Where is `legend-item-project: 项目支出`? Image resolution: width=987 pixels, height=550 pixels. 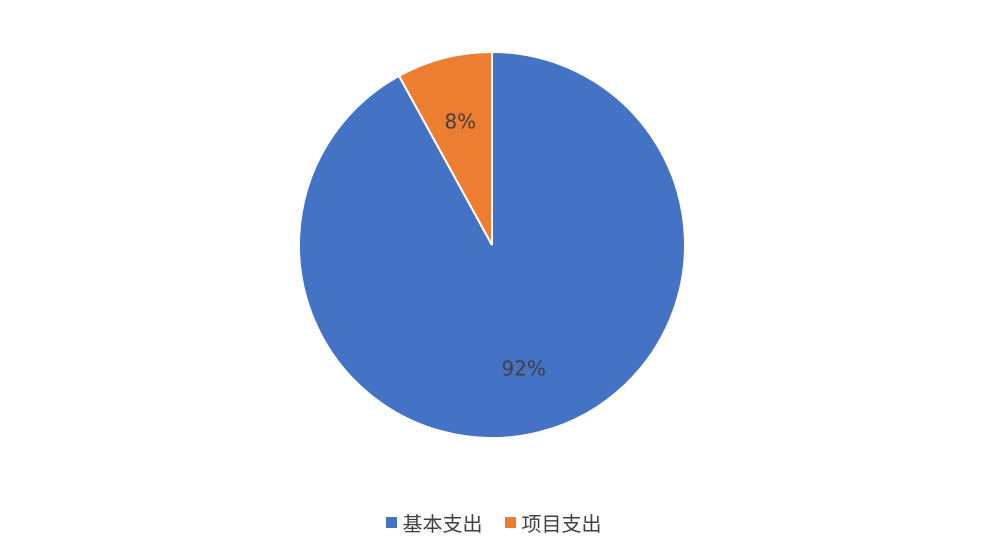
legend-item-project: 项目支出 is located at coordinates (553, 522).